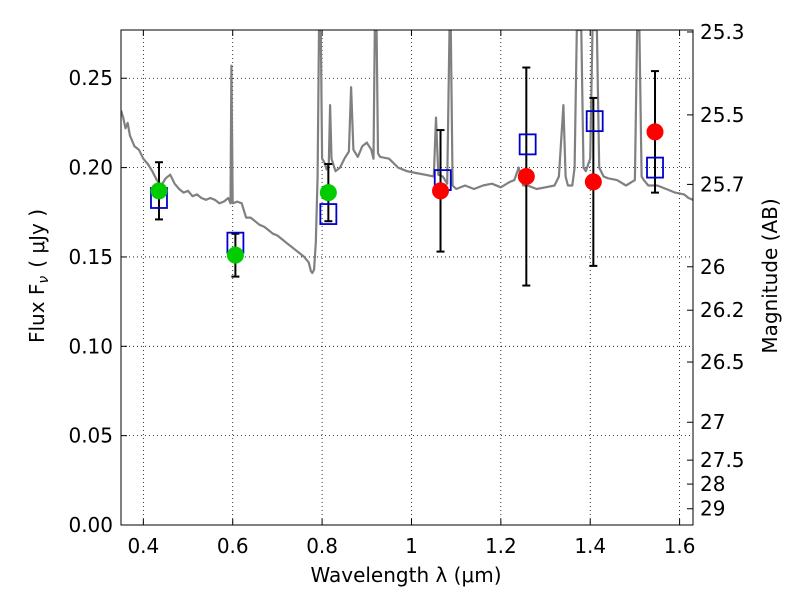 The image size is (800, 600). What do you see at coordinates (90, 257) in the screenshot?
I see `y-tick-label: 0.15` at bounding box center [90, 257].